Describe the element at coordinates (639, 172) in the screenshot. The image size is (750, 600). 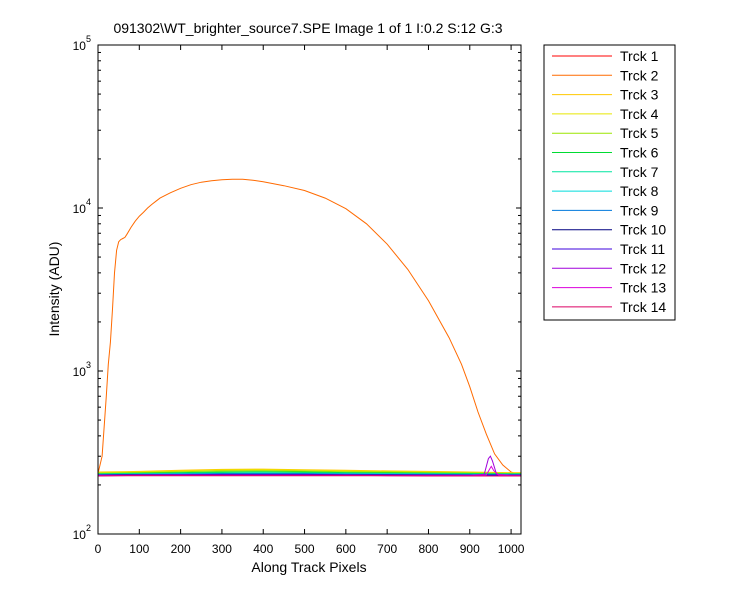
I see `legend-label: Trck 7` at that location.